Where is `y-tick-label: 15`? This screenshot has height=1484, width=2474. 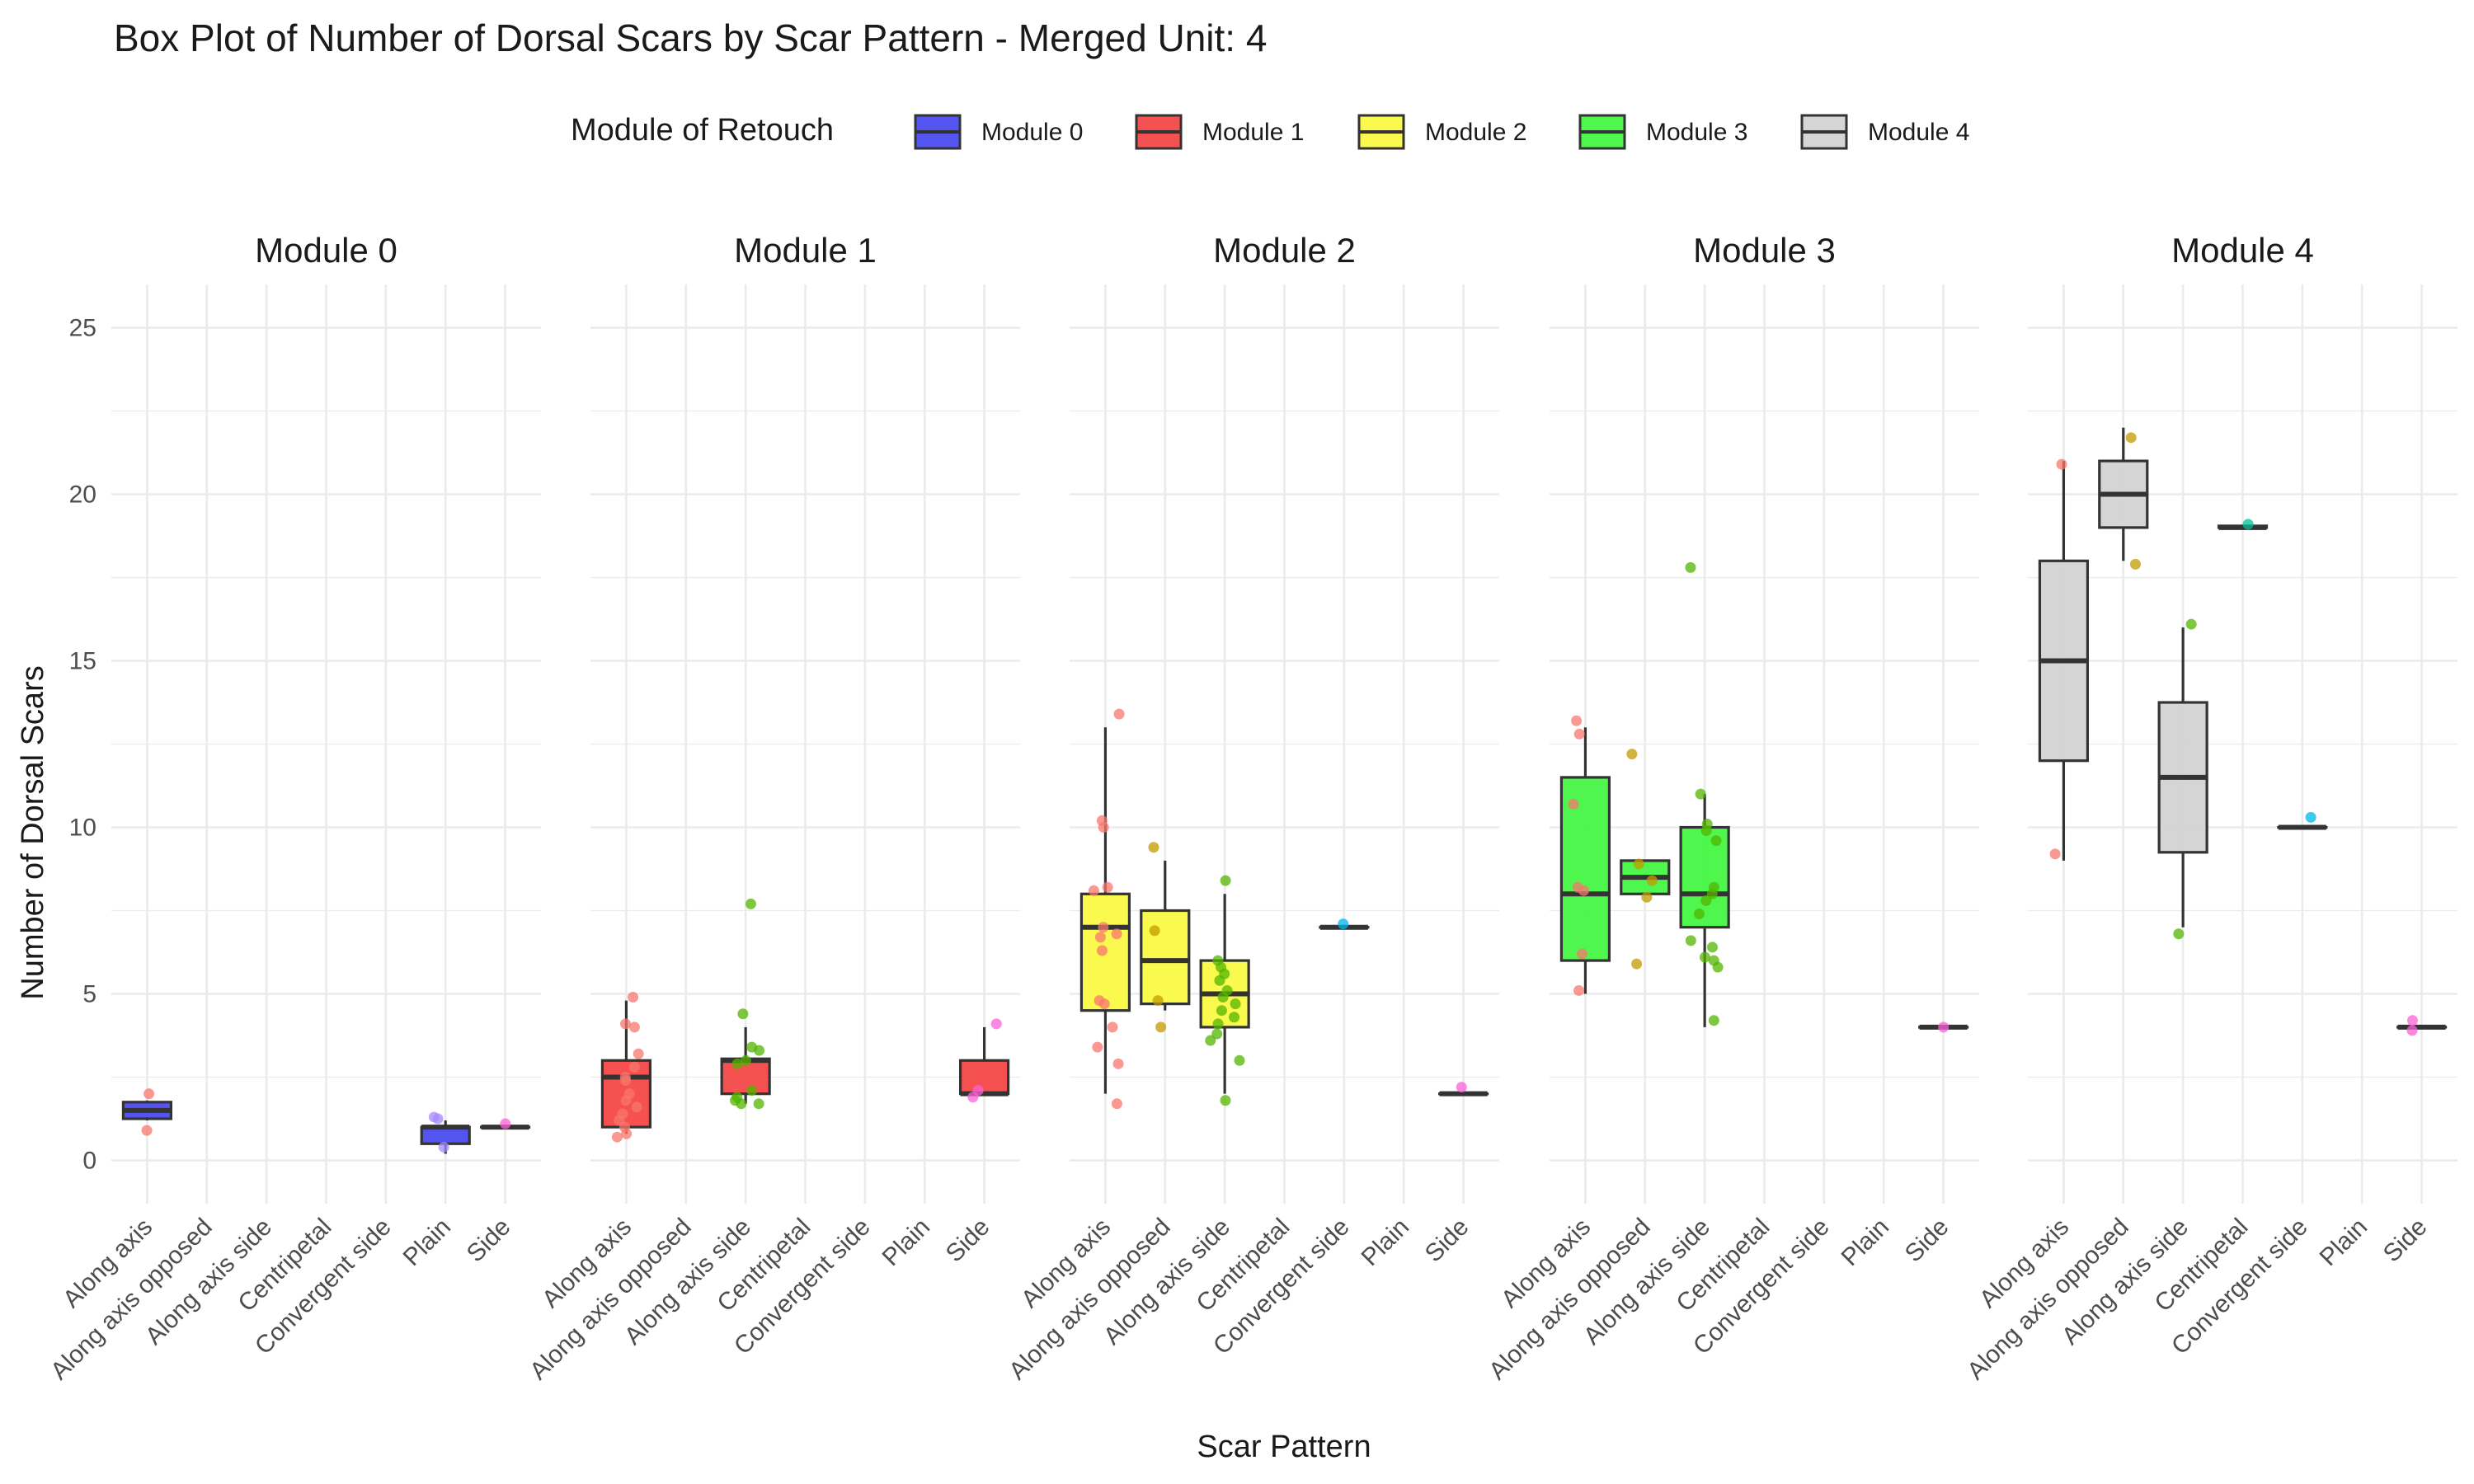
y-tick-label: 15 is located at coordinates (82, 661).